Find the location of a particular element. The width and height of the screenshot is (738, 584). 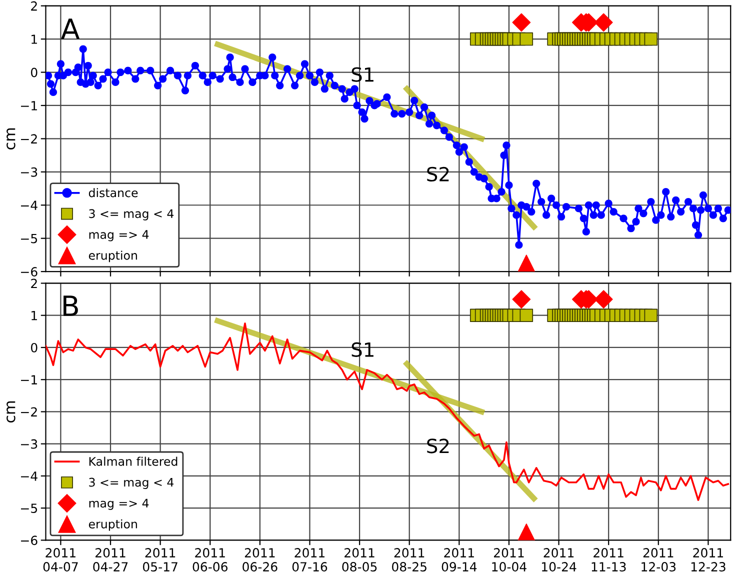

x-tick-label: 2011 10-24 is located at coordinates (559, 560).